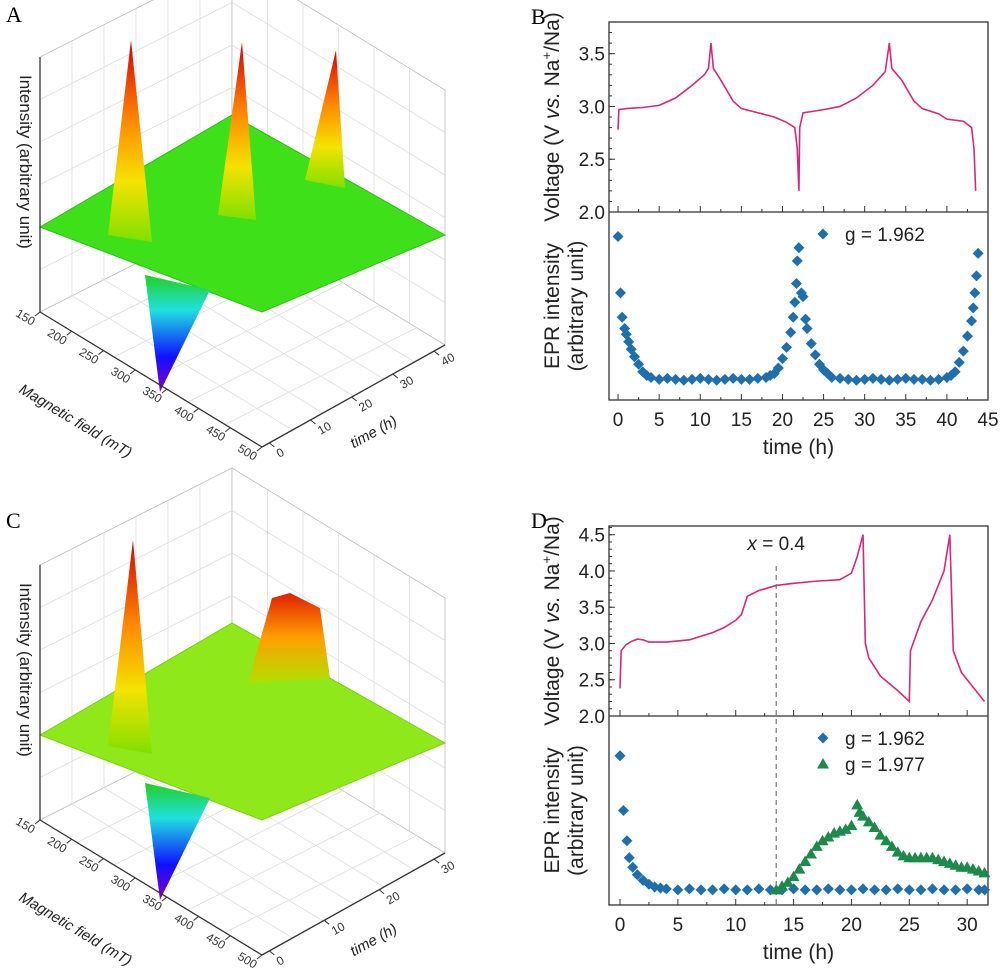 The height and width of the screenshot is (973, 1000). What do you see at coordinates (25, 825) in the screenshot?
I see `x-tick-label: 150` at bounding box center [25, 825].